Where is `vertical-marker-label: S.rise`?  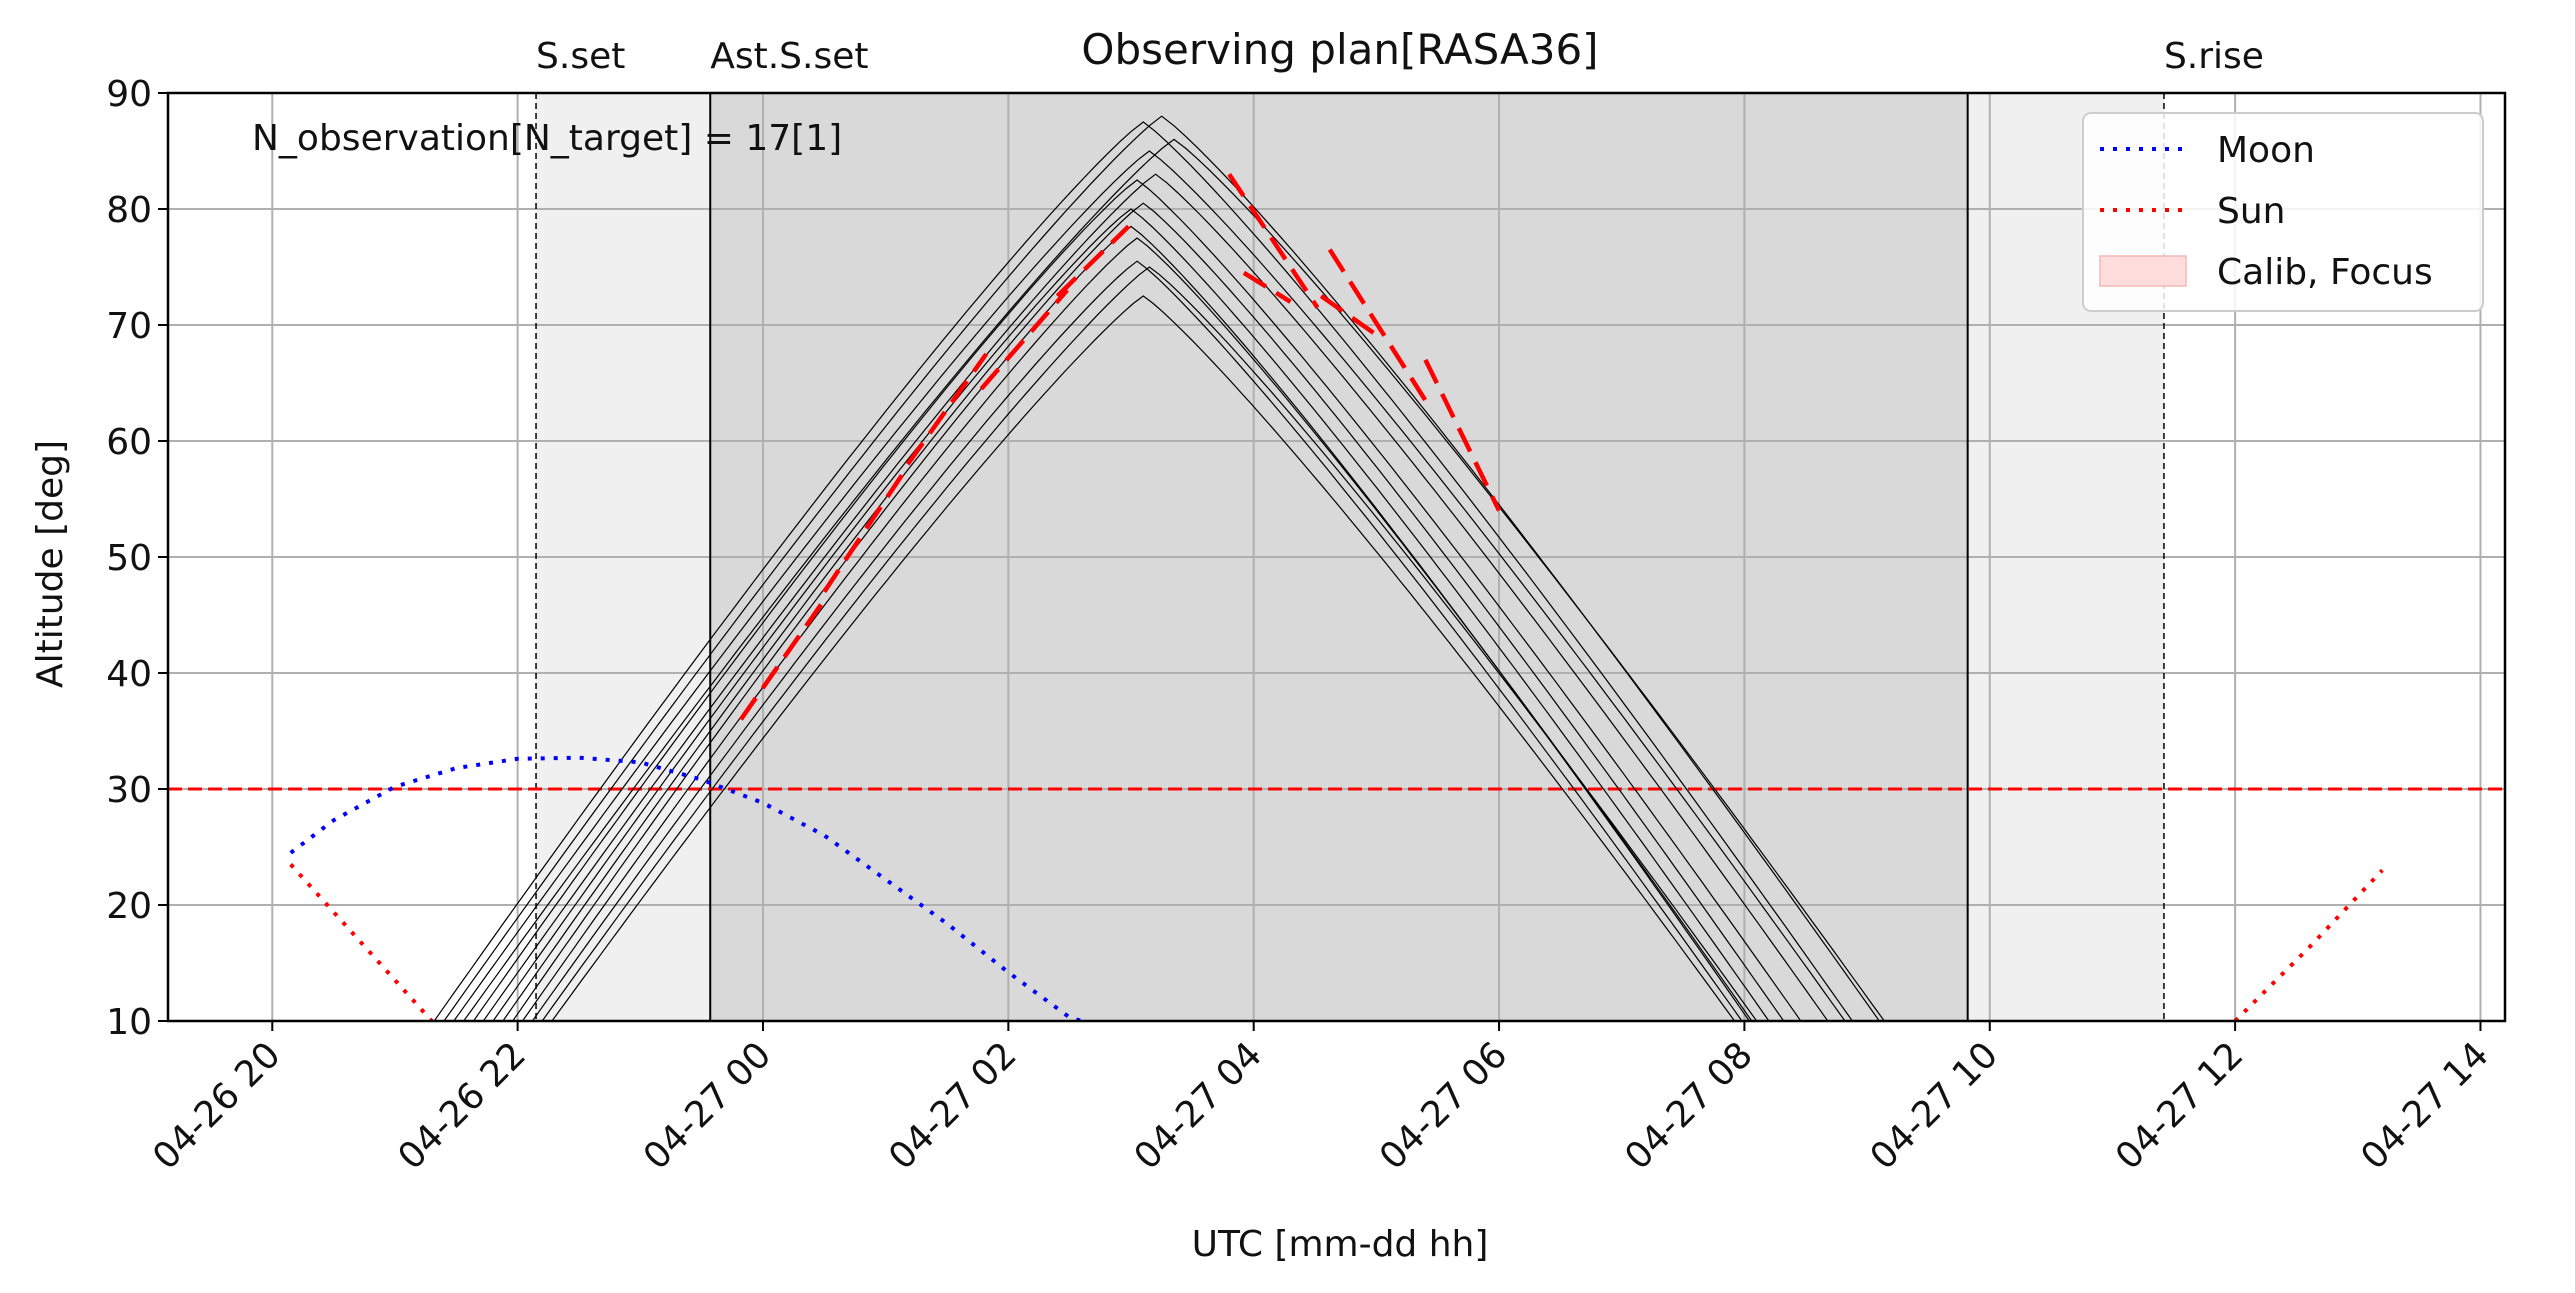
vertical-marker-label: S.rise is located at coordinates (2214, 56).